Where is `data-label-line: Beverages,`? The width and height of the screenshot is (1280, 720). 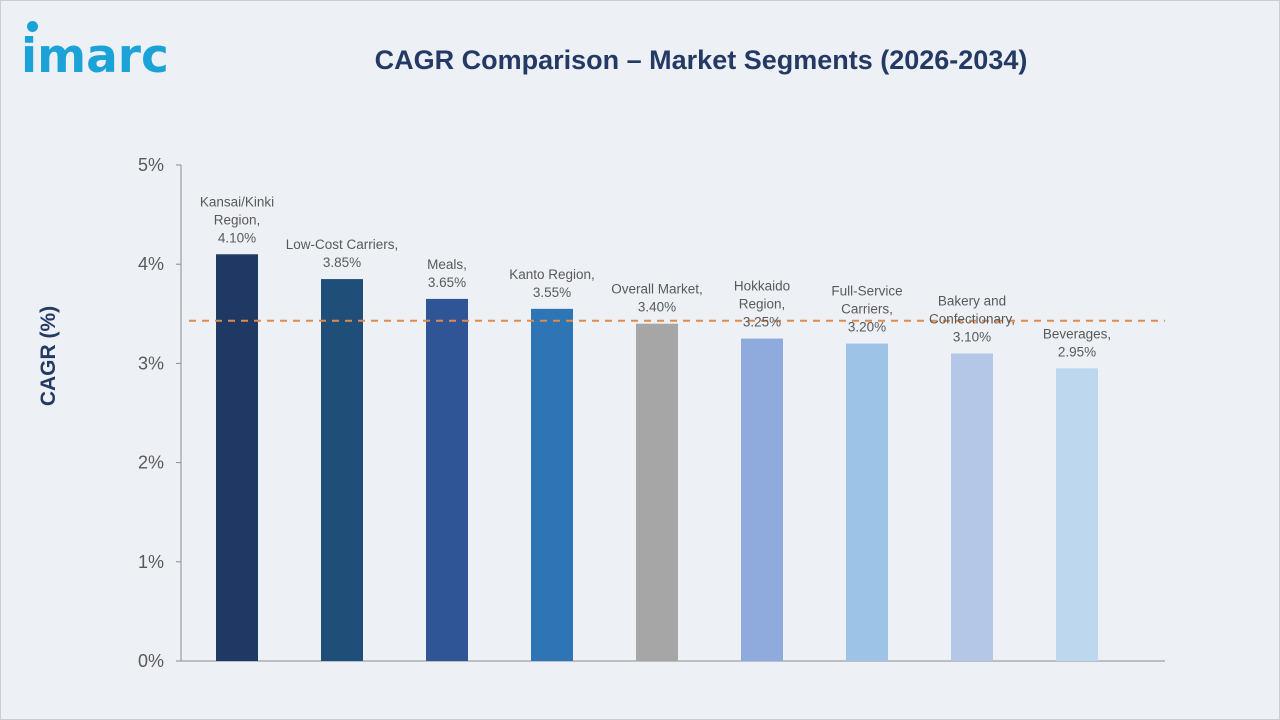 data-label-line: Beverages, is located at coordinates (1077, 333).